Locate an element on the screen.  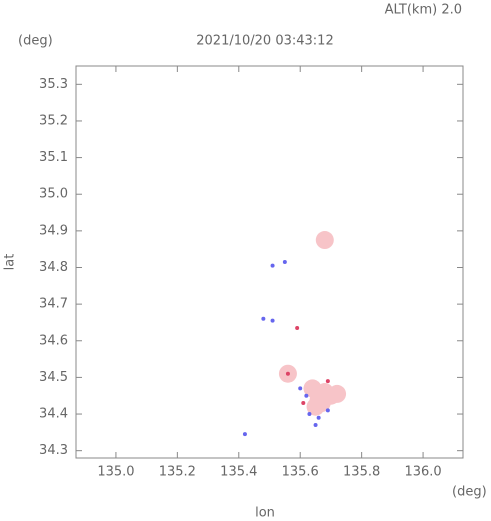
y-tick-label: 34.9 is located at coordinates (53, 230).